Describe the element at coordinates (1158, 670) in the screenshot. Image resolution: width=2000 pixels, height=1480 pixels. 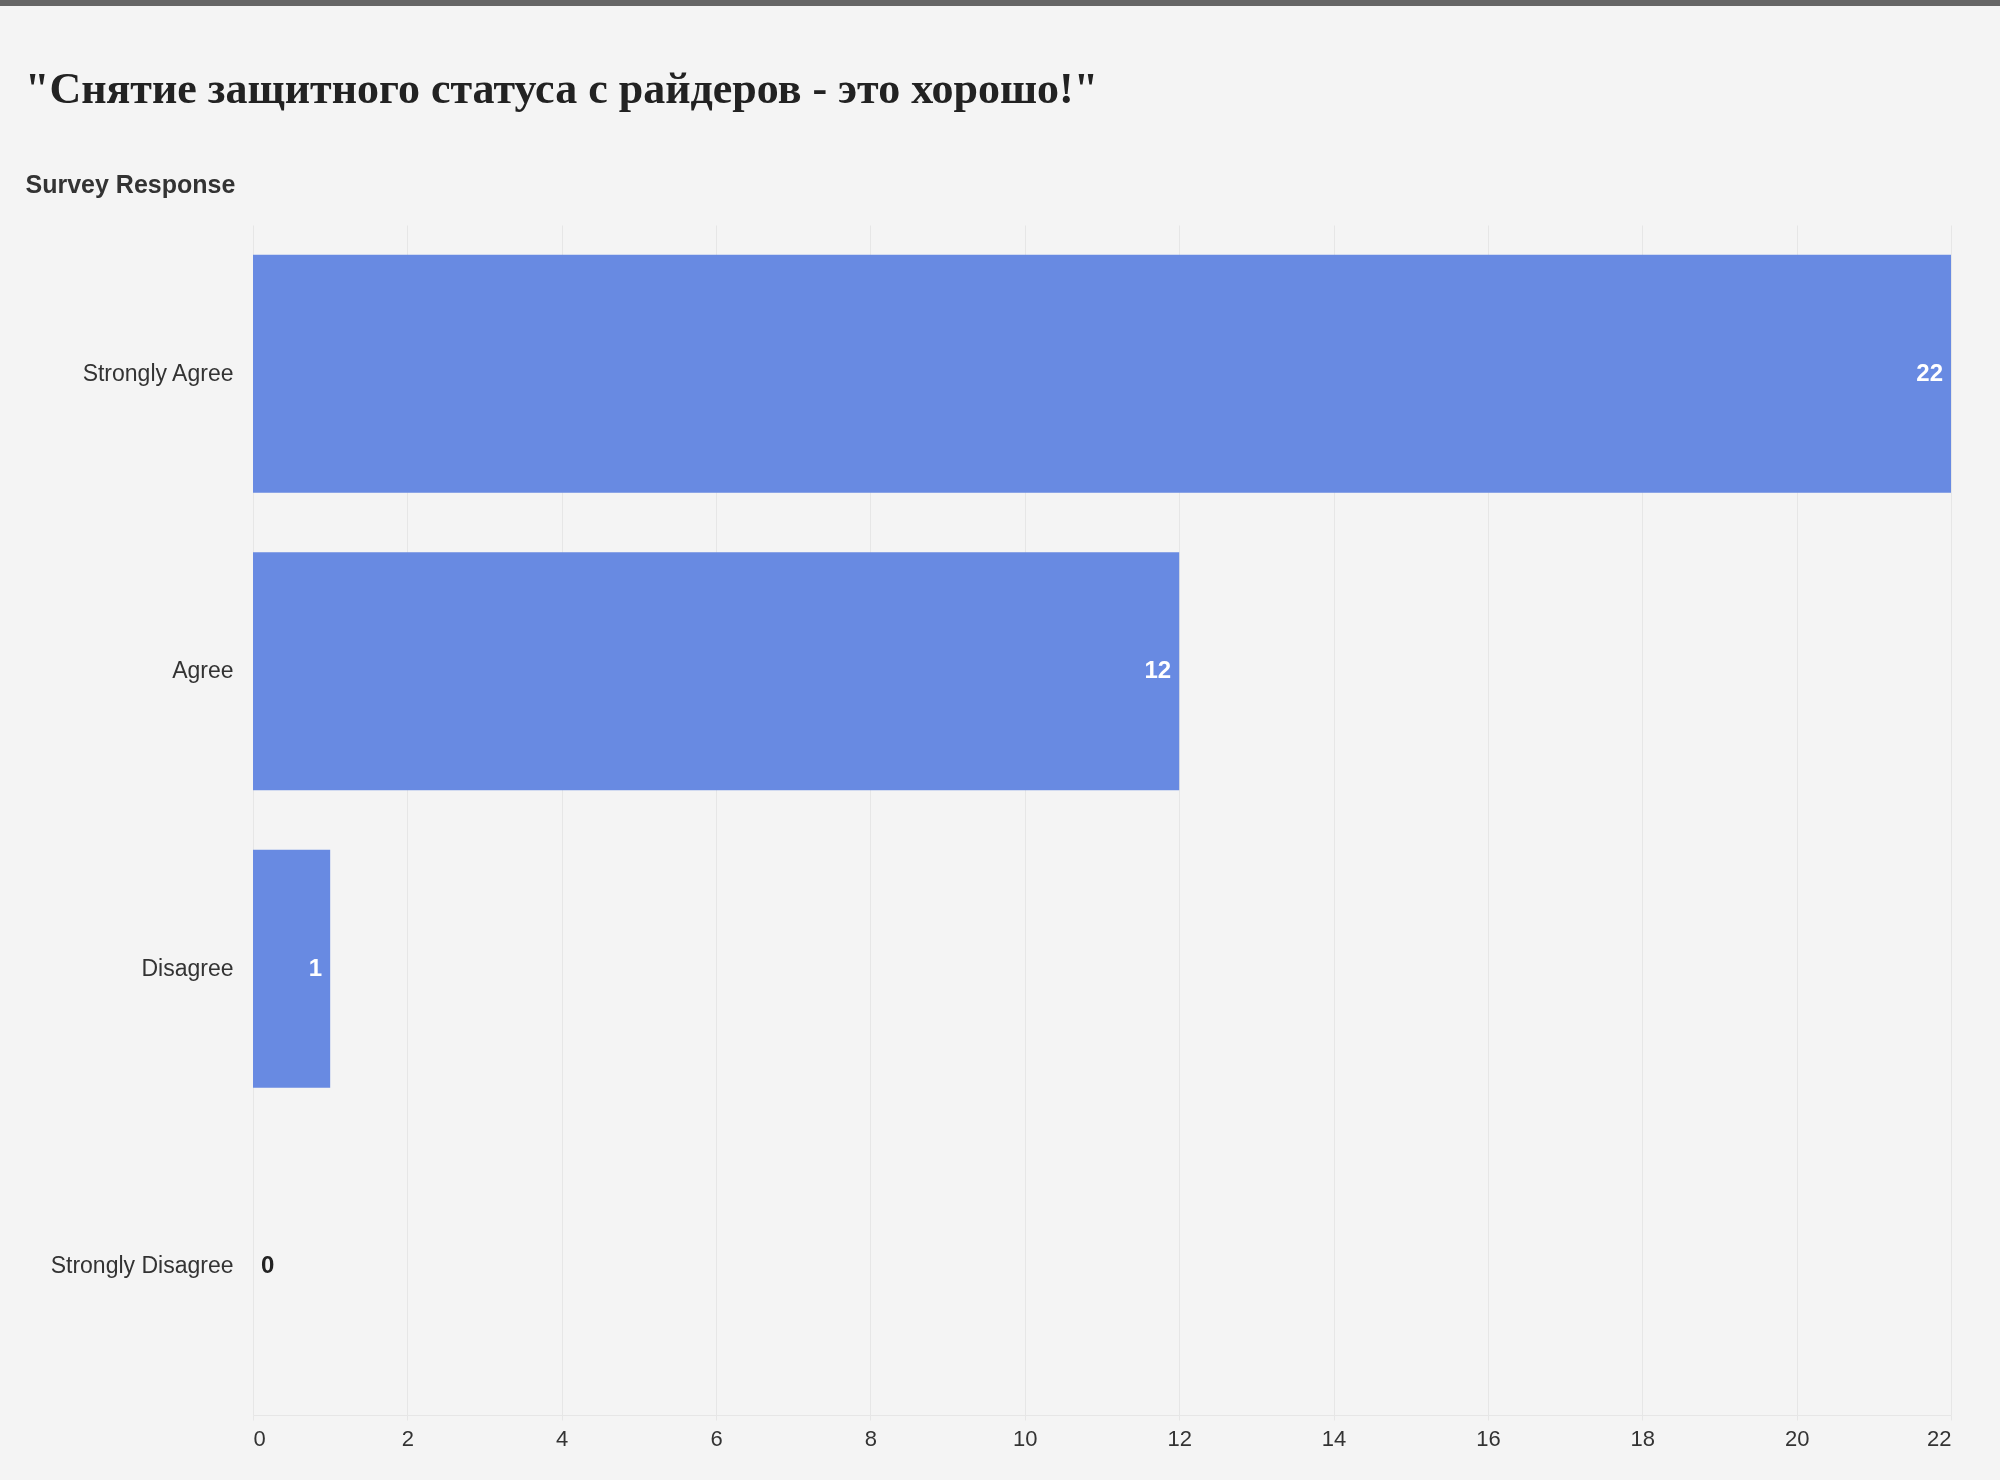
I see `data-label: 12` at that location.